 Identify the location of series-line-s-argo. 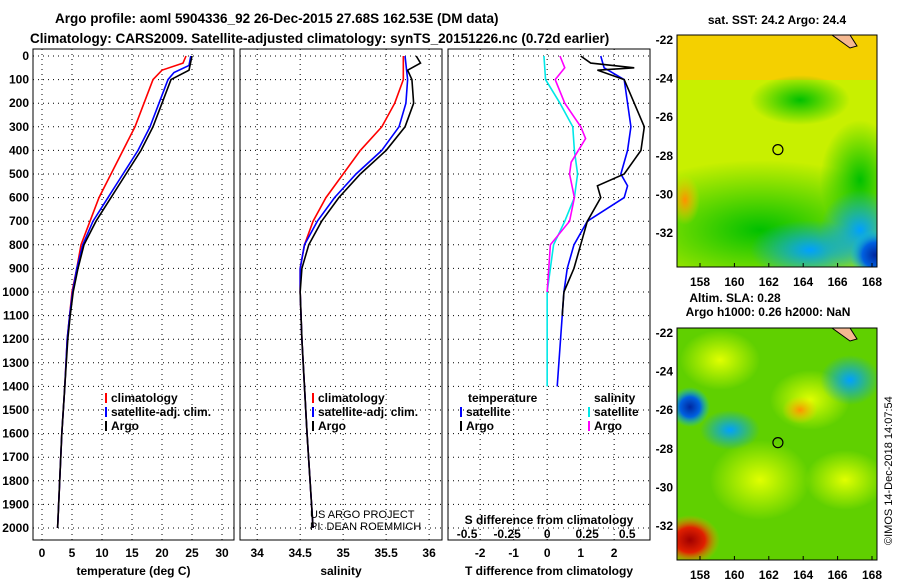
(566, 174).